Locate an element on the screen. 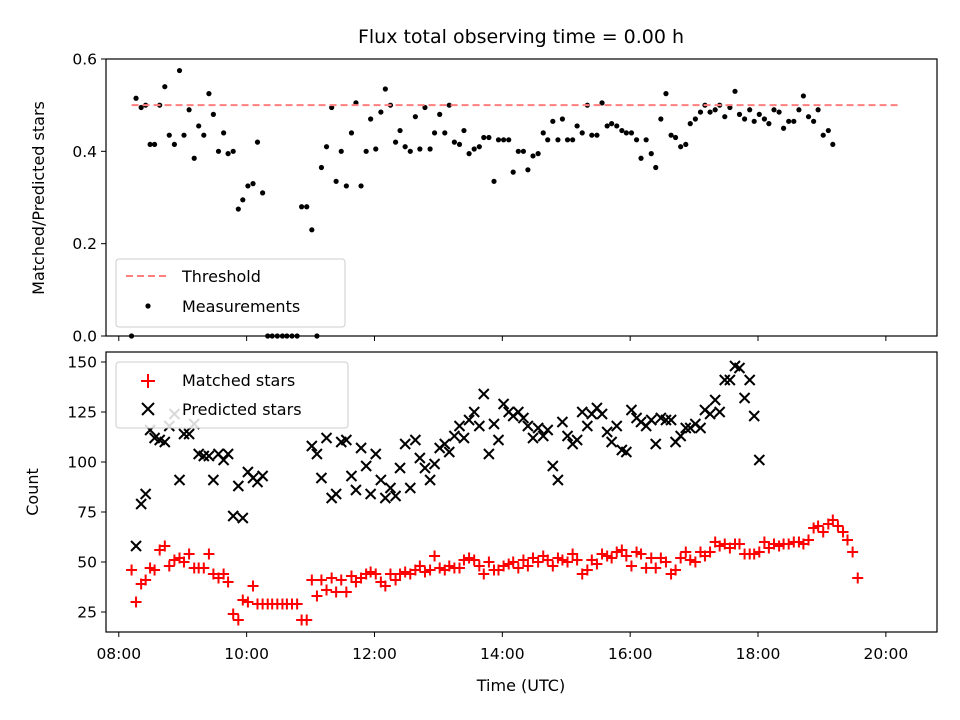 Image resolution: width=960 pixels, height=720 pixels. top-legend: Threshold Measurements is located at coordinates (230, 293).